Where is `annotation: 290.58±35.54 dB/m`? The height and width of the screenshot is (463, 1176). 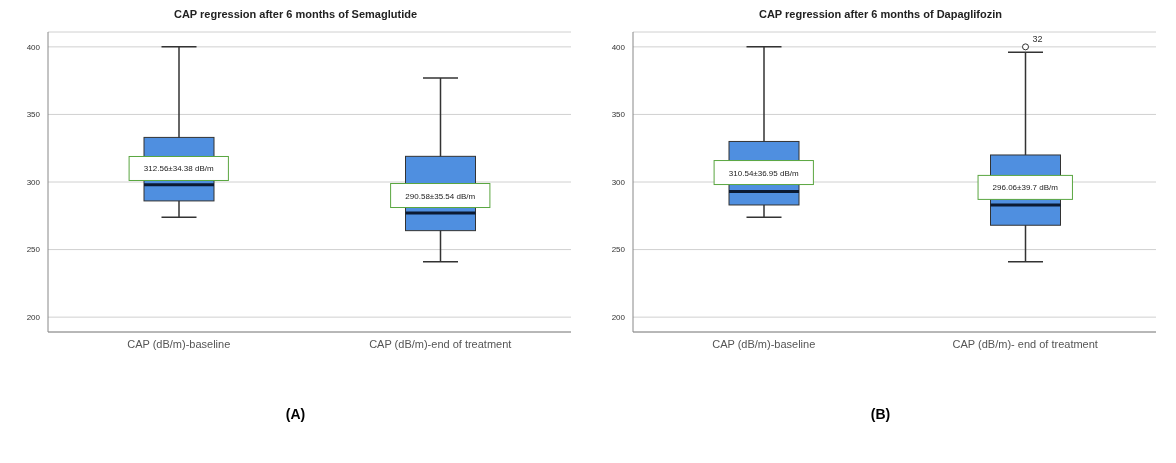 annotation: 290.58±35.54 dB/m is located at coordinates (440, 196).